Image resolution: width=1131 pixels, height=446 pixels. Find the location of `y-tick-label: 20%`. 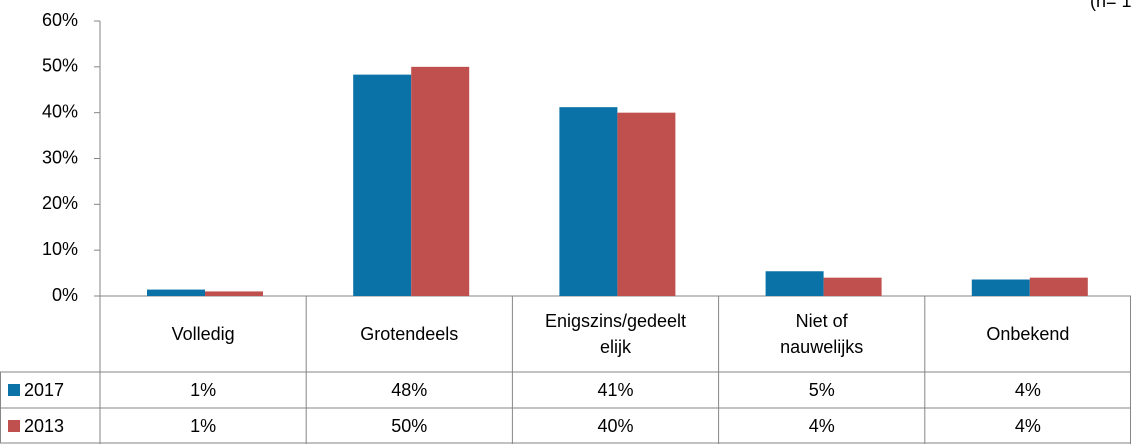

y-tick-label: 20% is located at coordinates (60, 203).